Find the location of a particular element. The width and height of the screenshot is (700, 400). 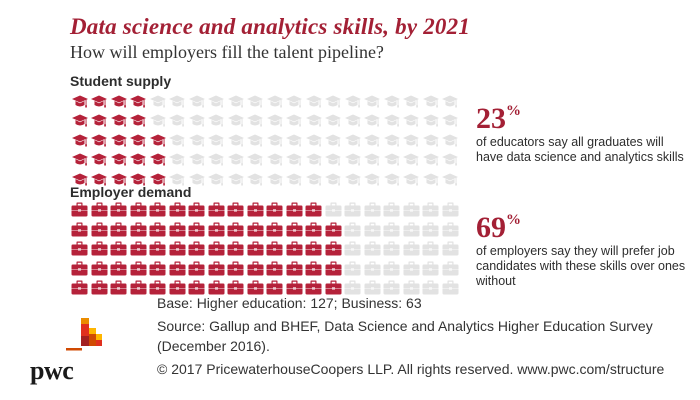

employer-demand-icon-grid is located at coordinates (265, 249).